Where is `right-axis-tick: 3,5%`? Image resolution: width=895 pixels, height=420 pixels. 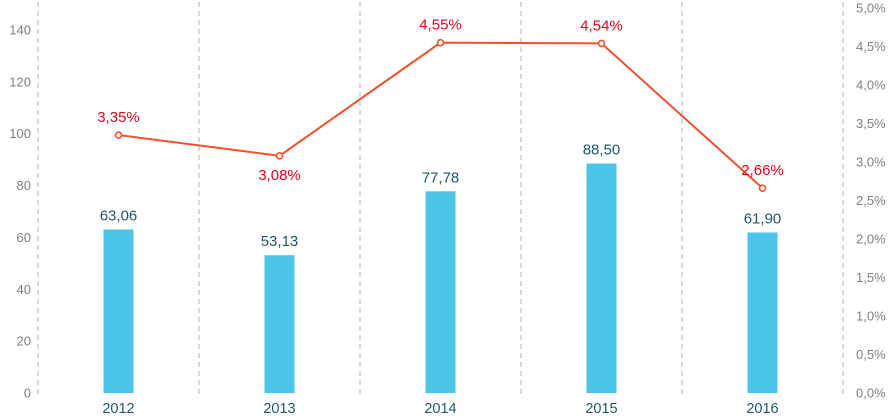 right-axis-tick: 3,5% is located at coordinates (871, 123).